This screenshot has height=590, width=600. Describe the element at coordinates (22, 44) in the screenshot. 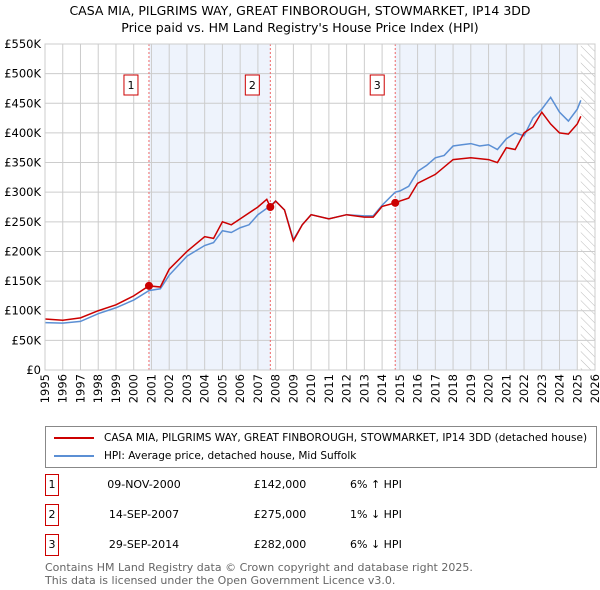

I see `y-tick-label: £550K` at that location.